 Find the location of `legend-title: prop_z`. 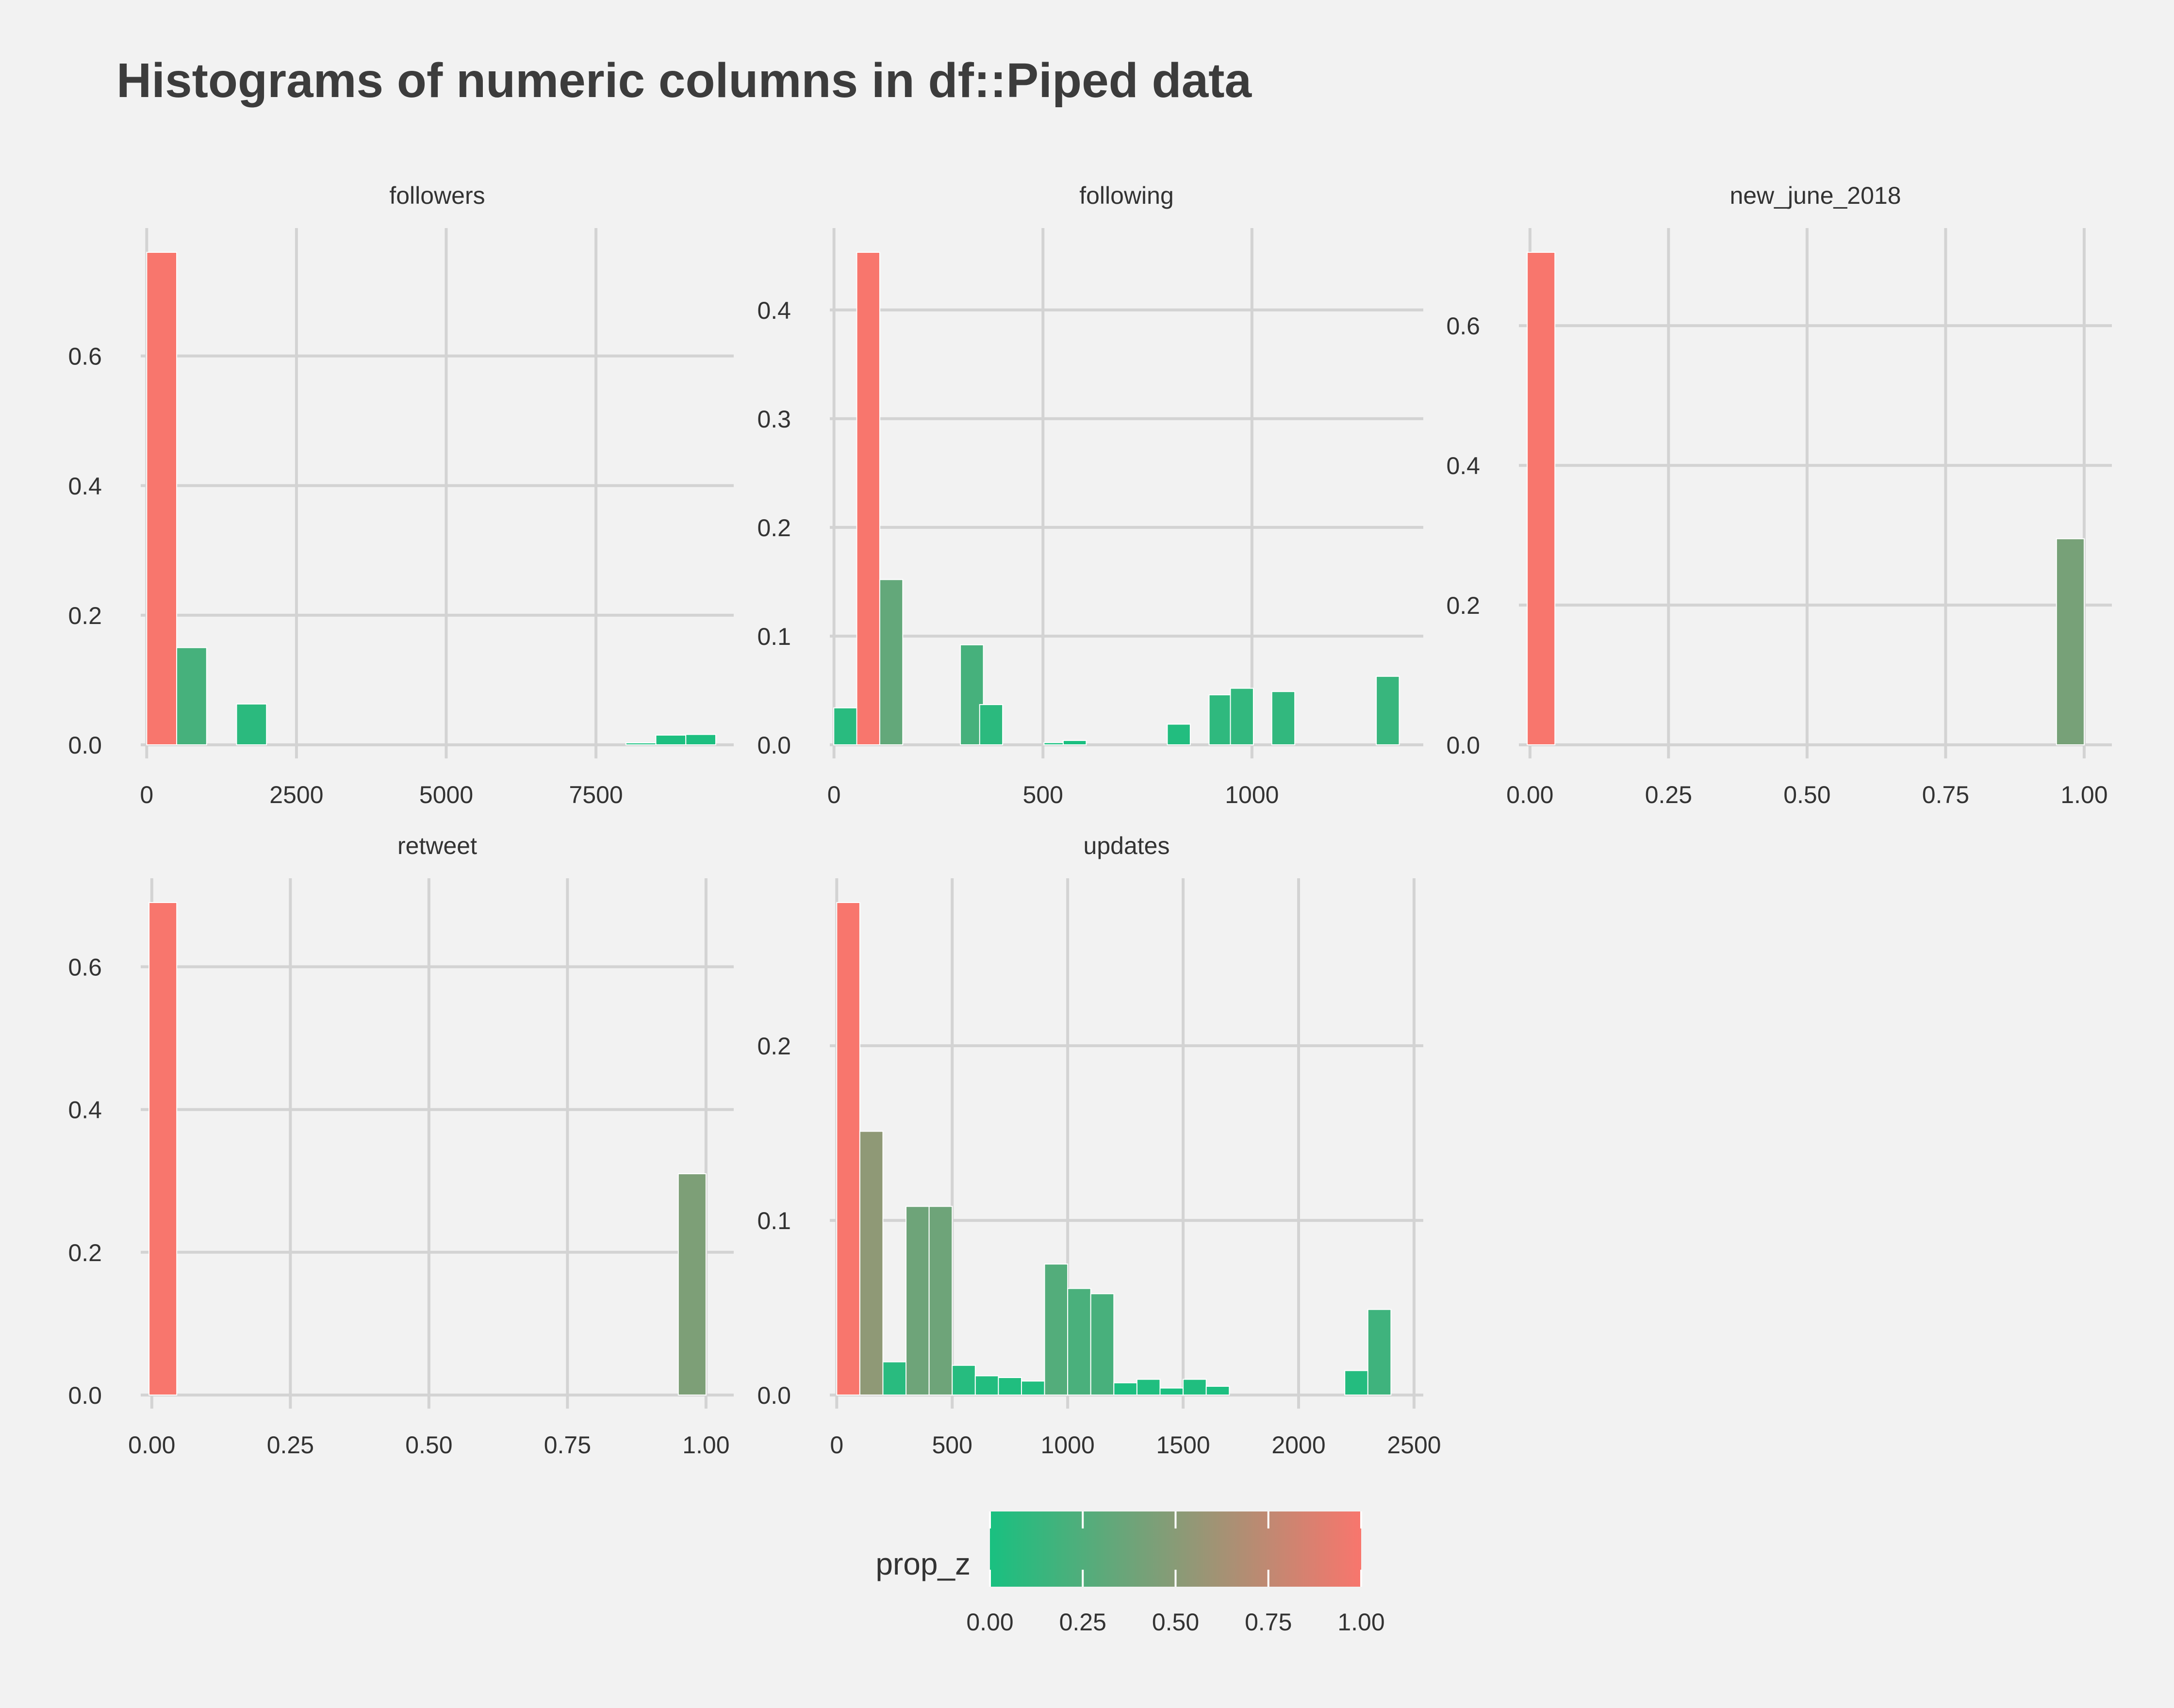

legend-title: prop_z is located at coordinates (923, 1564).